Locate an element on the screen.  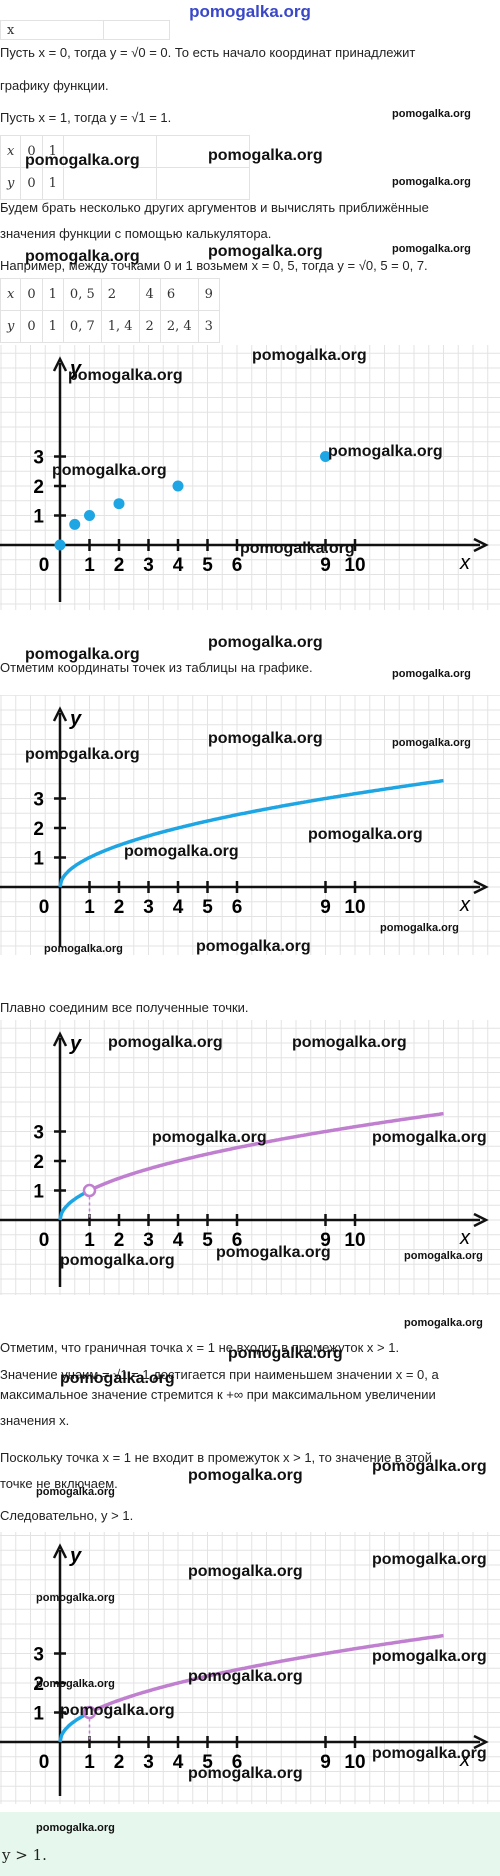
table-cell: 1, 4 is located at coordinates (120, 326).